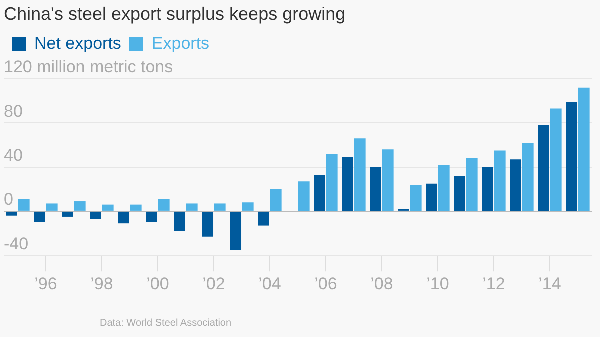  Describe the element at coordinates (78, 44) in the screenshot. I see `legend-label: Net exports` at that location.